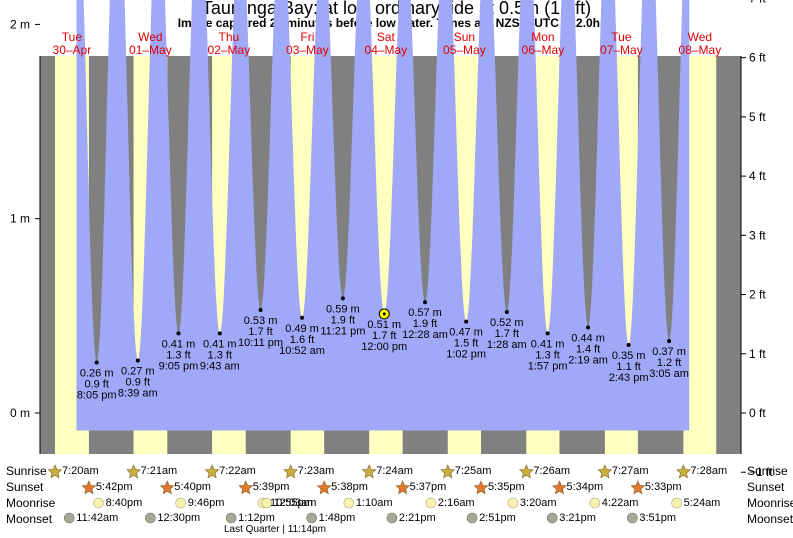  I want to click on low-tide-time: 3:05 am, so click(669, 374).